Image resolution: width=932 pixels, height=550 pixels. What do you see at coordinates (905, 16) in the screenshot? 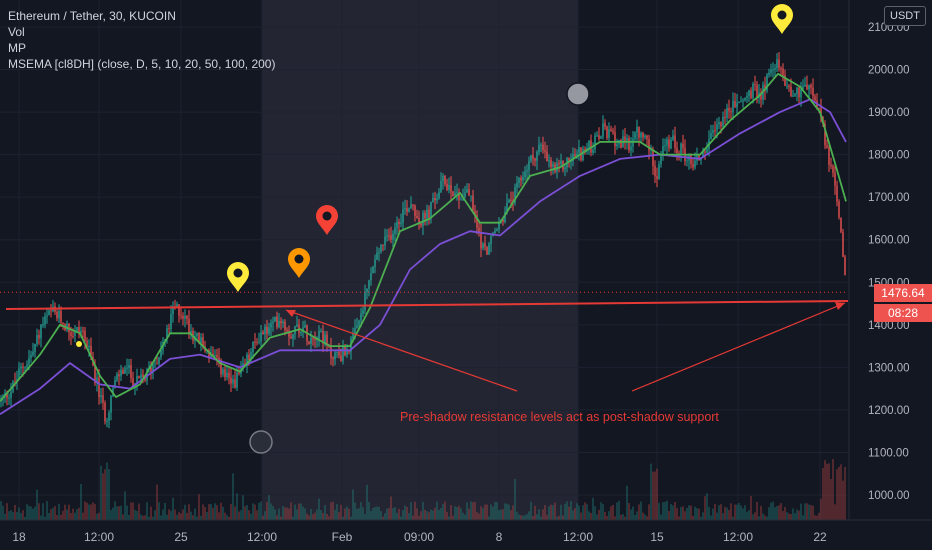
I see `currency-button: USDT` at bounding box center [905, 16].